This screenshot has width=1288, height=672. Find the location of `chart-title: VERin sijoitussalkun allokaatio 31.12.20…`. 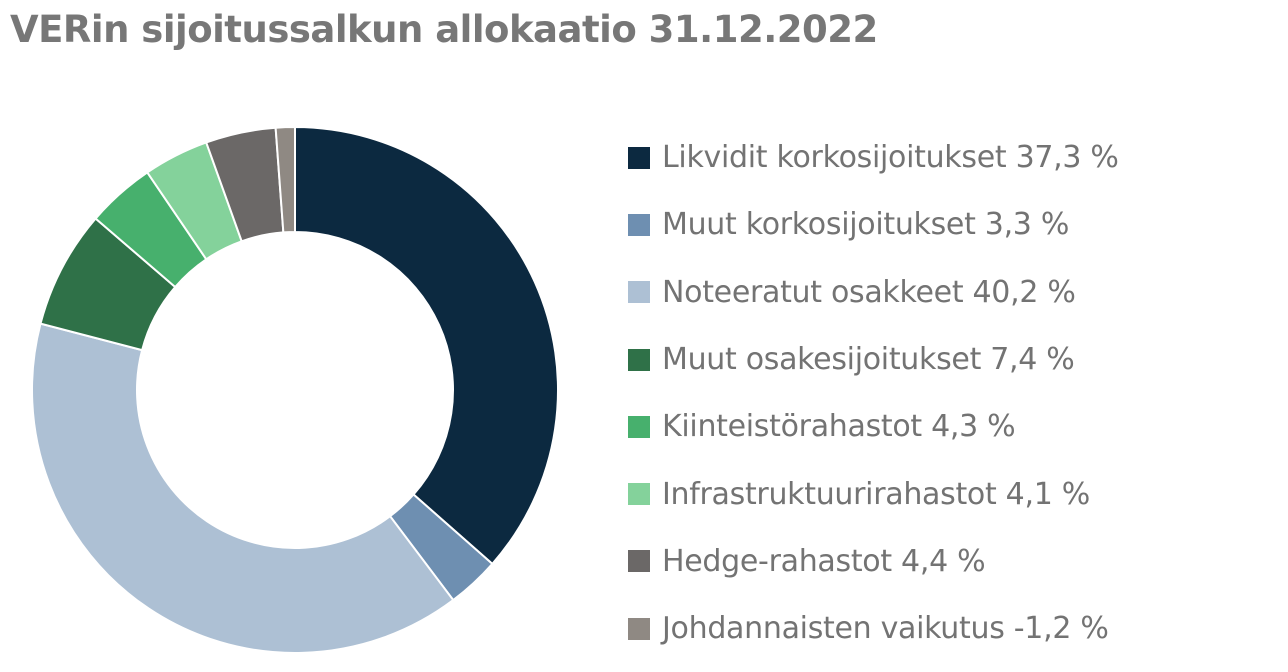

chart-title: VERin sijoitussalkun allokaatio 31.12.20… is located at coordinates (444, 29).